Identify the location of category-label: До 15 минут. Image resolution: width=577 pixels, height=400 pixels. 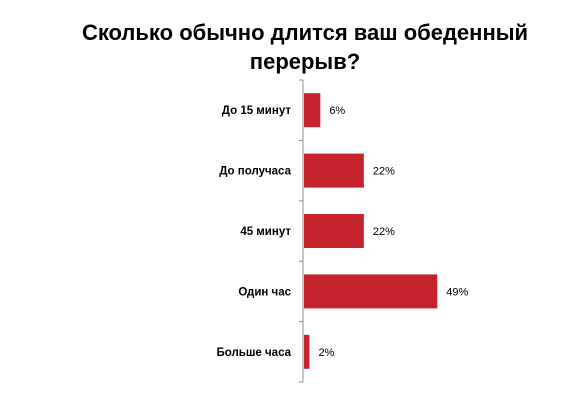
(257, 111).